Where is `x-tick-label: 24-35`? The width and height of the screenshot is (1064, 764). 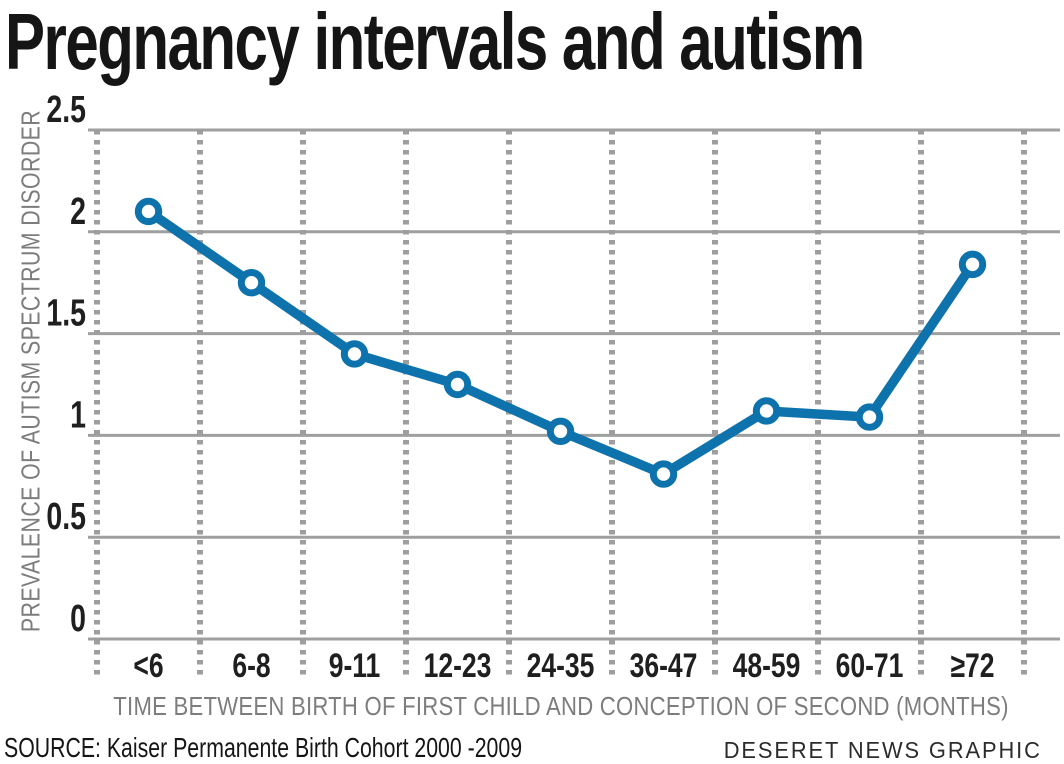
x-tick-label: 24-35 is located at coordinates (561, 666).